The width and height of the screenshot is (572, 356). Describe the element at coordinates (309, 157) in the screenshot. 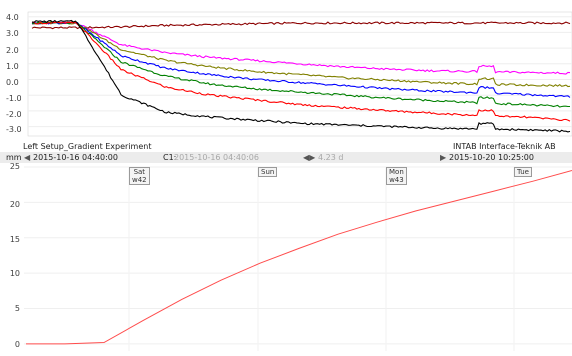

I see `span-arrows-icon: ◀▶` at that location.